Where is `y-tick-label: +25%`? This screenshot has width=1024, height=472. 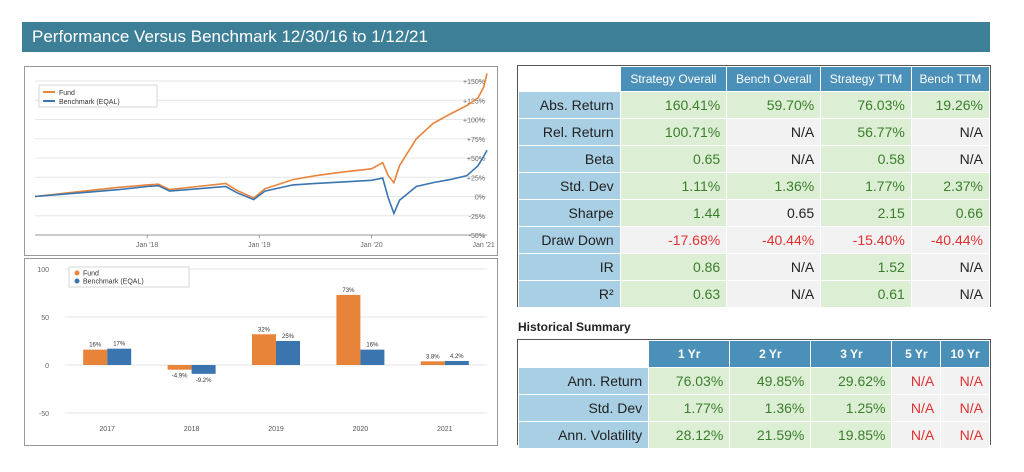
y-tick-label: +25% is located at coordinates (476, 178).